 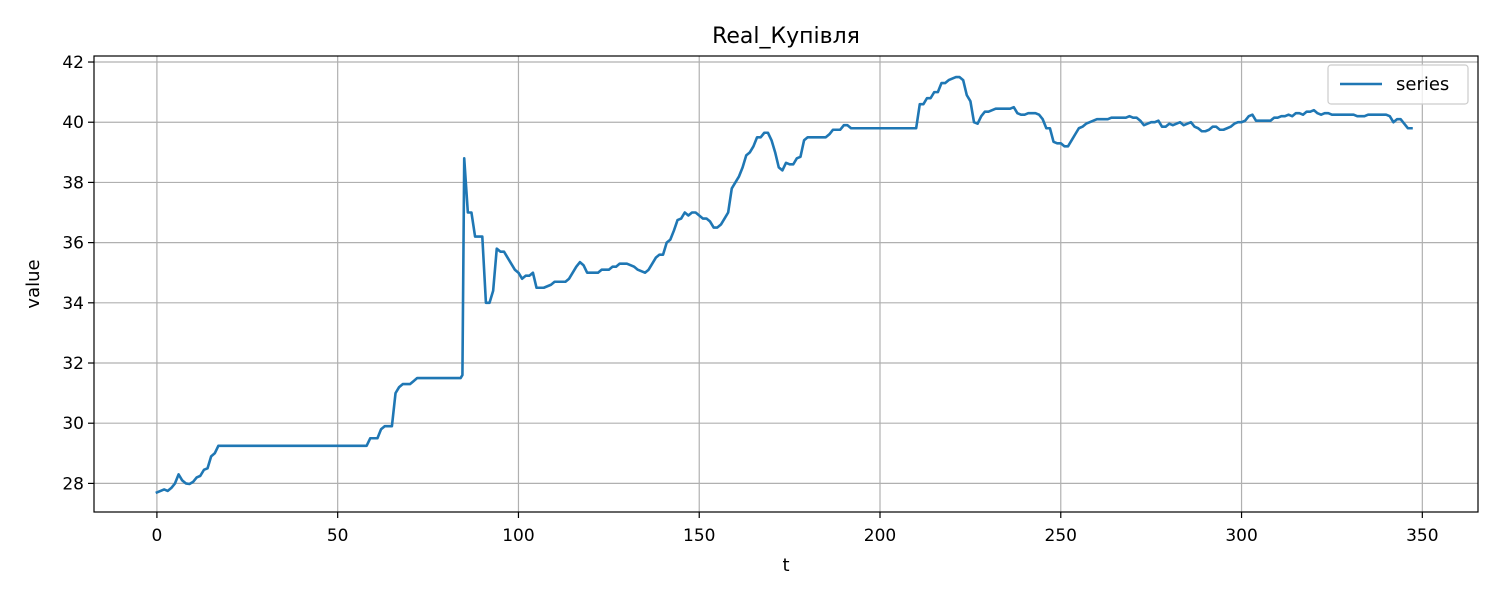 I want to click on x-tick-label: 50, so click(x=338, y=536).